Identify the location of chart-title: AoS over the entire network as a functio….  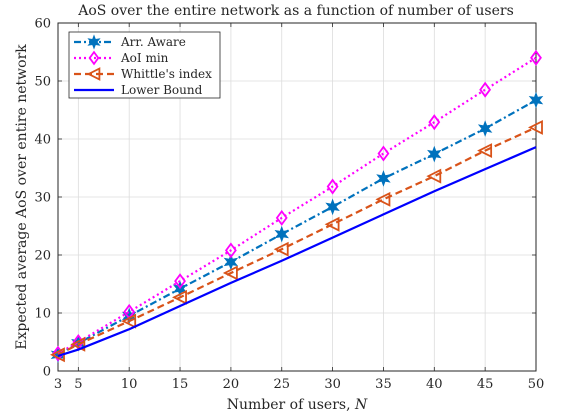
(295, 11).